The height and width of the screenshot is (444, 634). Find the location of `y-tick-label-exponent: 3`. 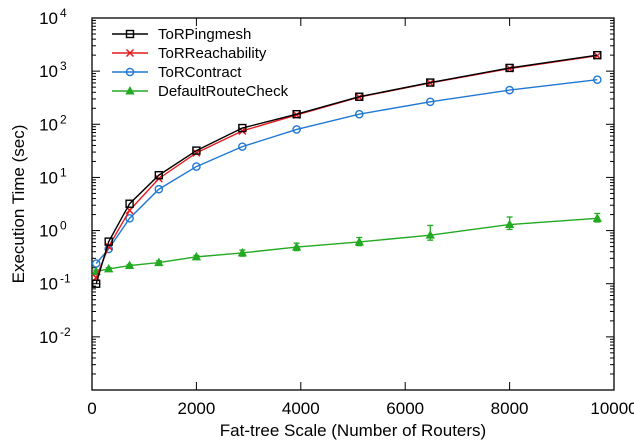

y-tick-label-exponent: 3 is located at coordinates (63, 66).